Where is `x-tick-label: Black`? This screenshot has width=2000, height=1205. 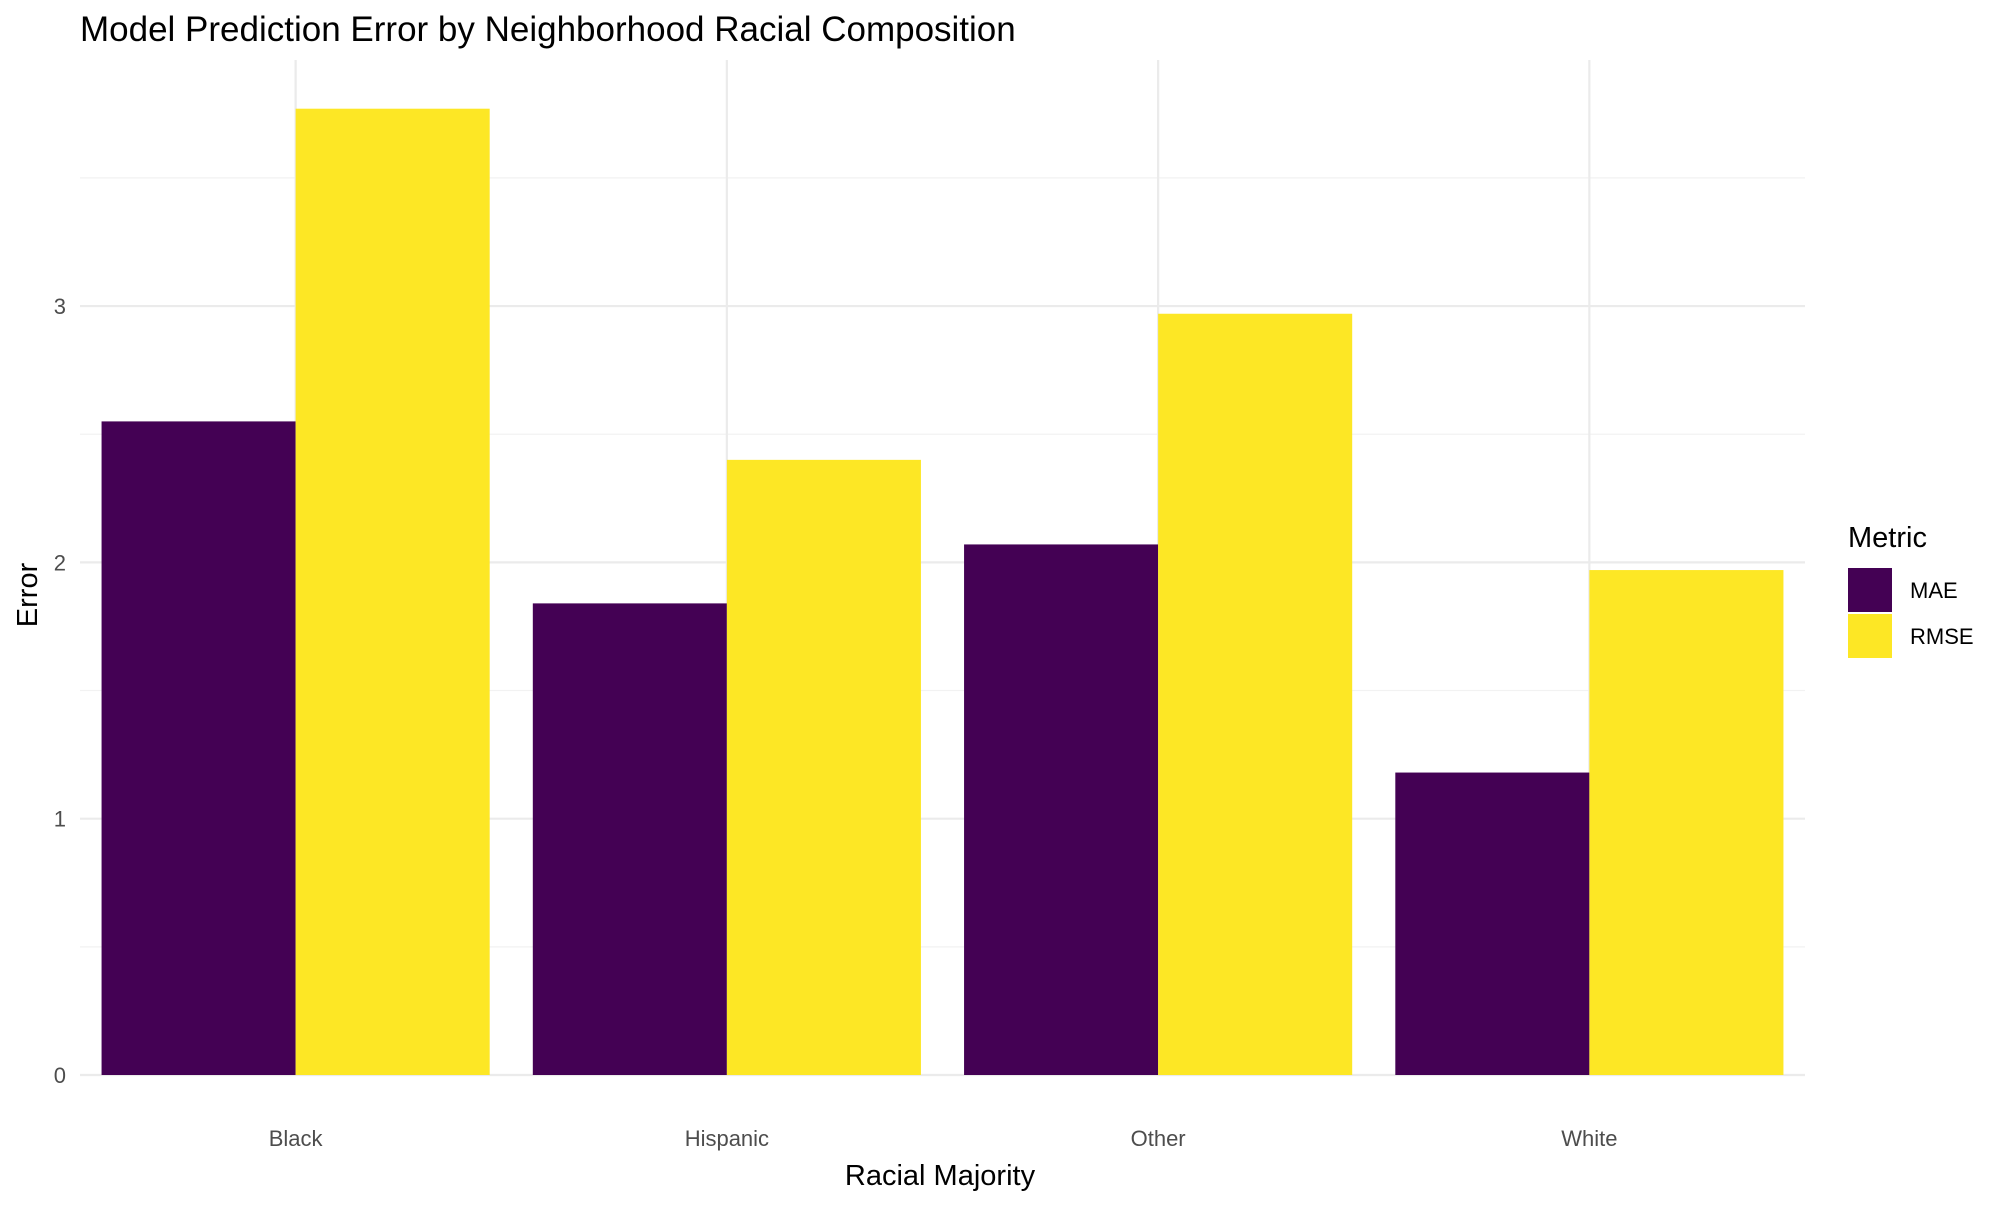
x-tick-label: Black is located at coordinates (296, 1138).